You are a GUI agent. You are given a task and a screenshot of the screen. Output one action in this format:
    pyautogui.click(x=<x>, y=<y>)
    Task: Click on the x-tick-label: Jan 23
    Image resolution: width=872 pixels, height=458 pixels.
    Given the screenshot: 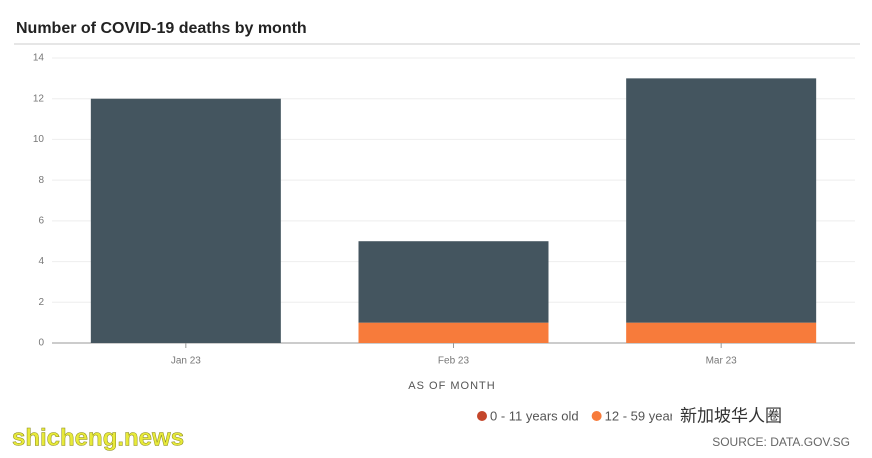 What is the action you would take?
    pyautogui.click(x=186, y=361)
    